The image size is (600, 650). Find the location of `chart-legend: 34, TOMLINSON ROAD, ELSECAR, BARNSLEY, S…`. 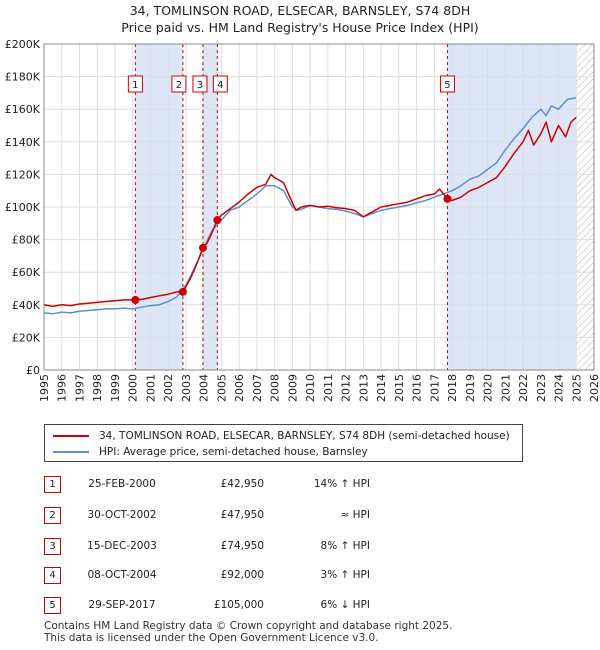

chart-legend: 34, TOMLINSON ROAD, ELSECAR, BARNSLEY, S… is located at coordinates (283, 443).